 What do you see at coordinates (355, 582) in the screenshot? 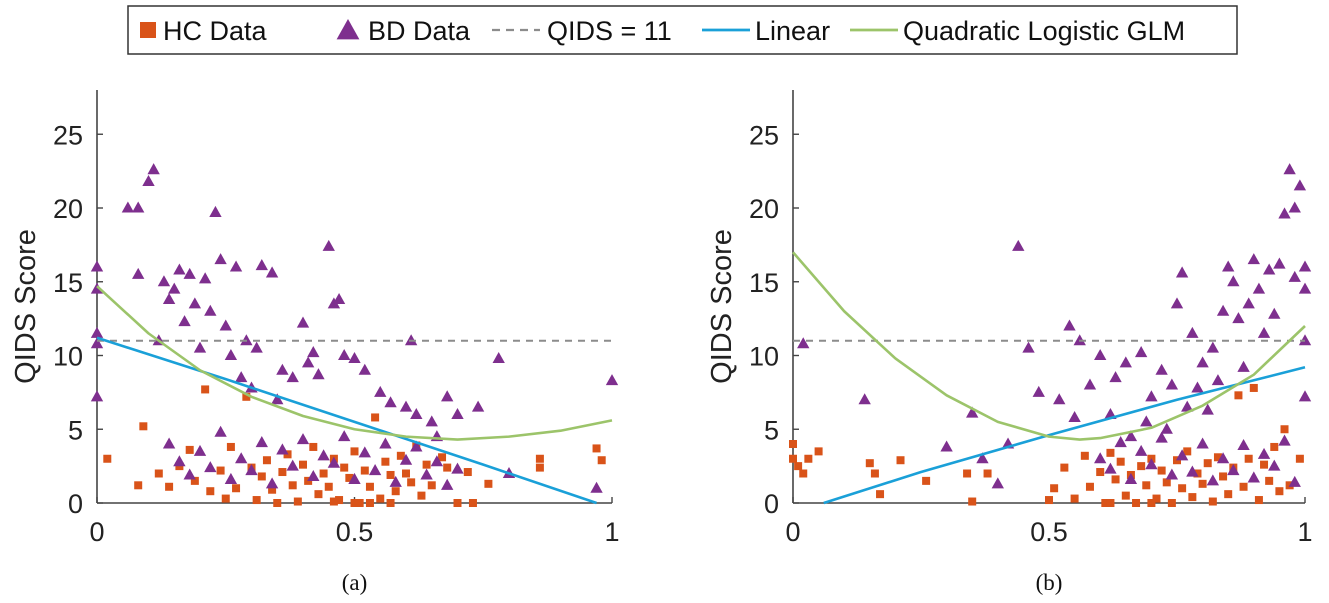
I see `panel-caption: (a)` at bounding box center [355, 582].